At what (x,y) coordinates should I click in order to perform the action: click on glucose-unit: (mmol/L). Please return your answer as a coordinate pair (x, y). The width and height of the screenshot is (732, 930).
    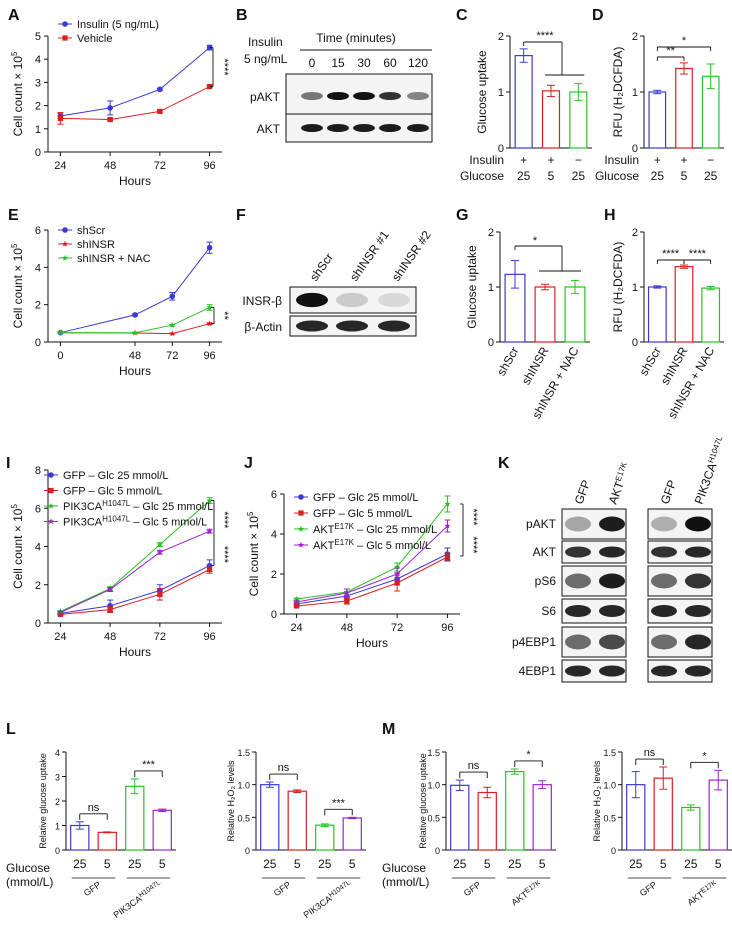
    Looking at the image, I should click on (29, 882).